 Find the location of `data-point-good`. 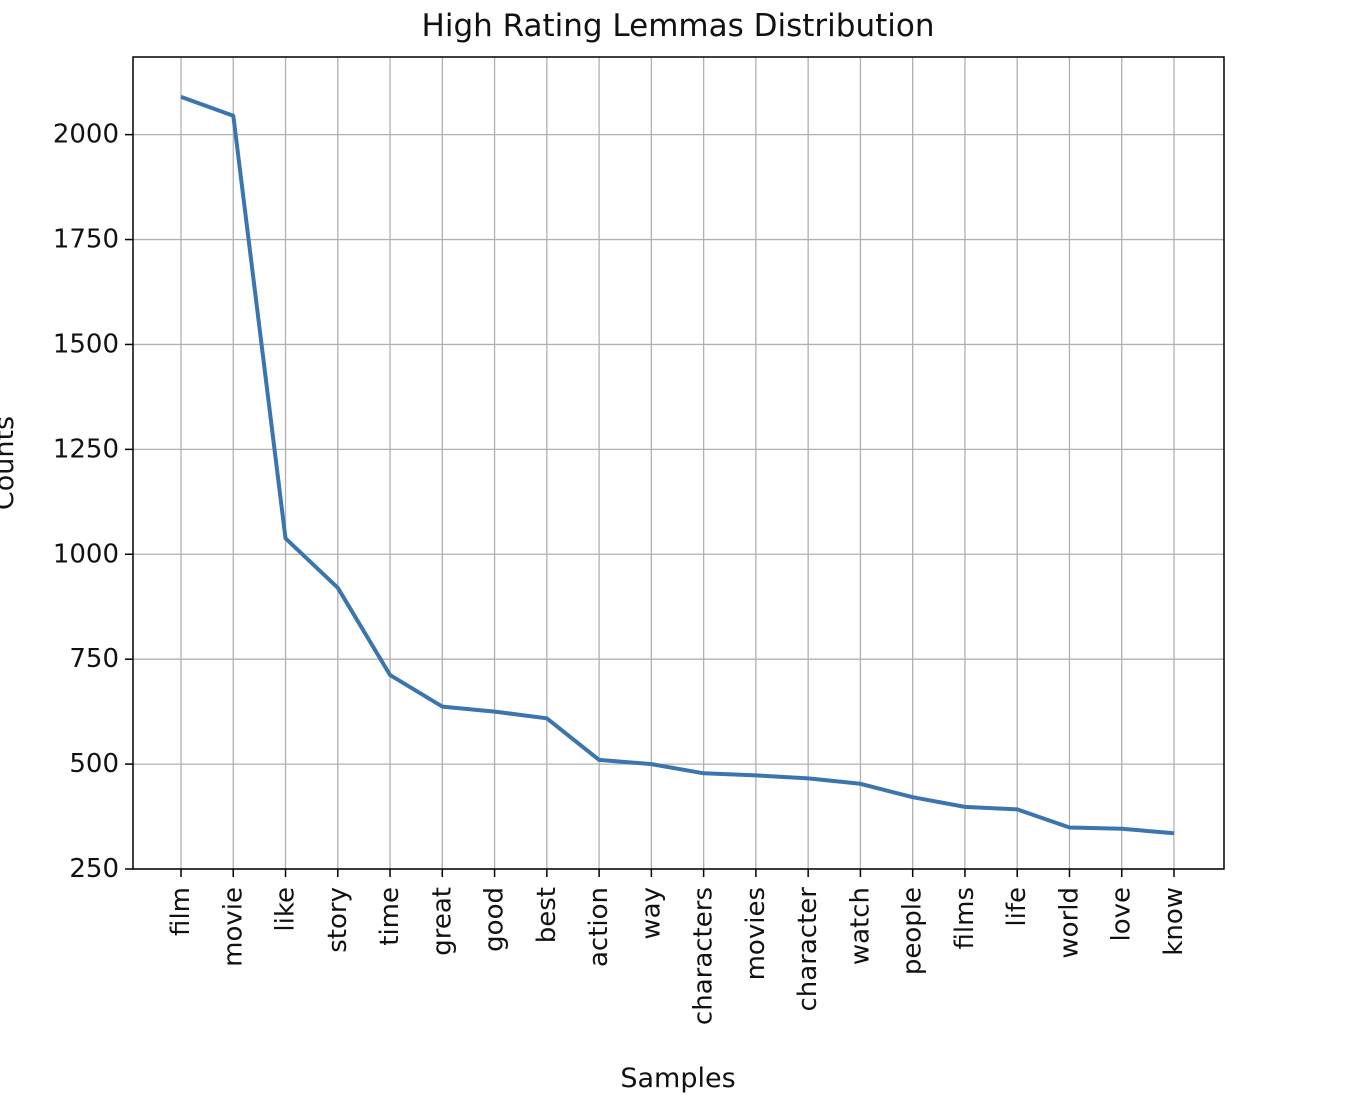

data-point-good is located at coordinates (495, 712).